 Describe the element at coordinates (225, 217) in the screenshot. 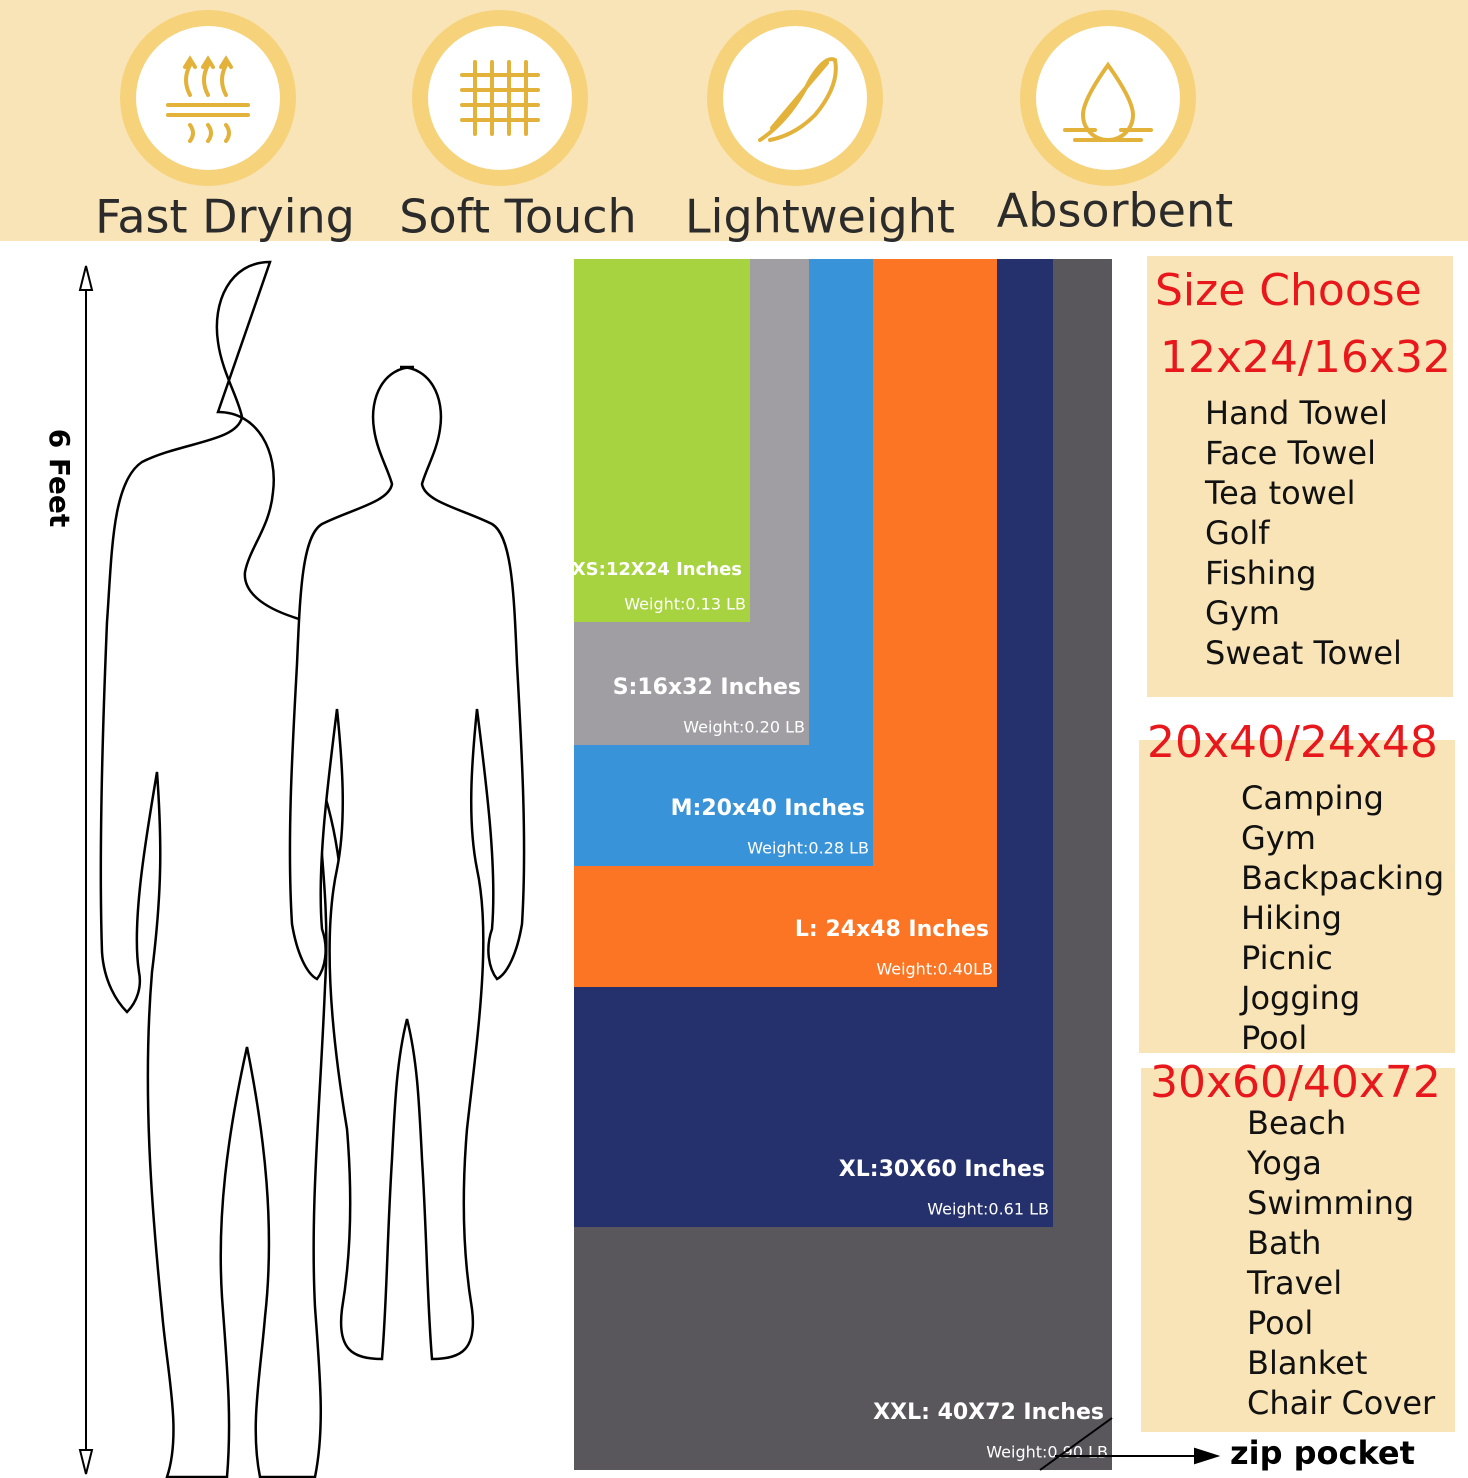

I see `feature-label: Fast Drying` at that location.